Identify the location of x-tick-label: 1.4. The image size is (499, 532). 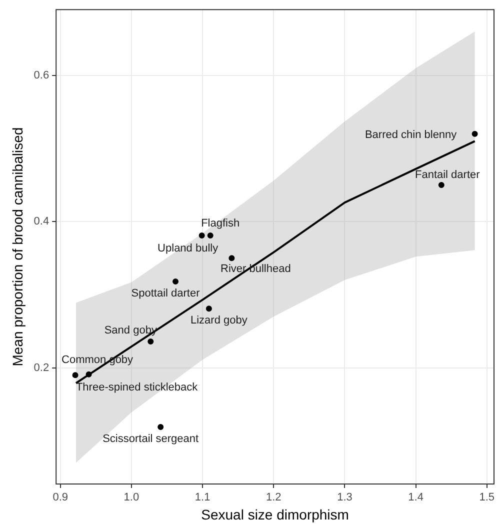
(416, 498).